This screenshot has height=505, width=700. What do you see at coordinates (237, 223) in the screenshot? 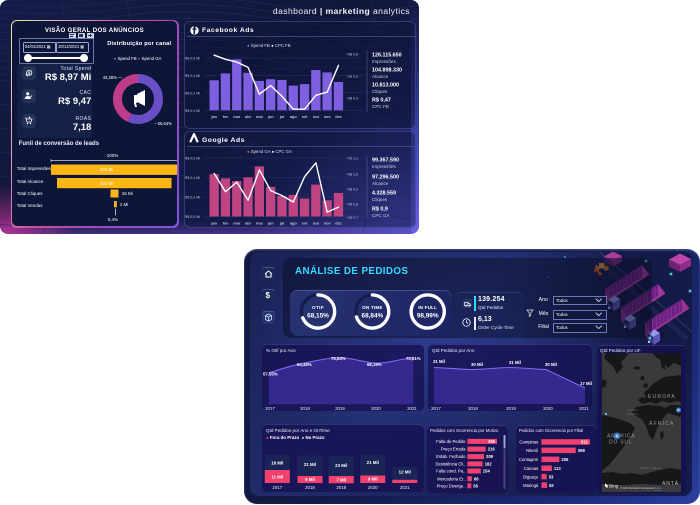
I see `svg-text: mar` at bounding box center [237, 223].